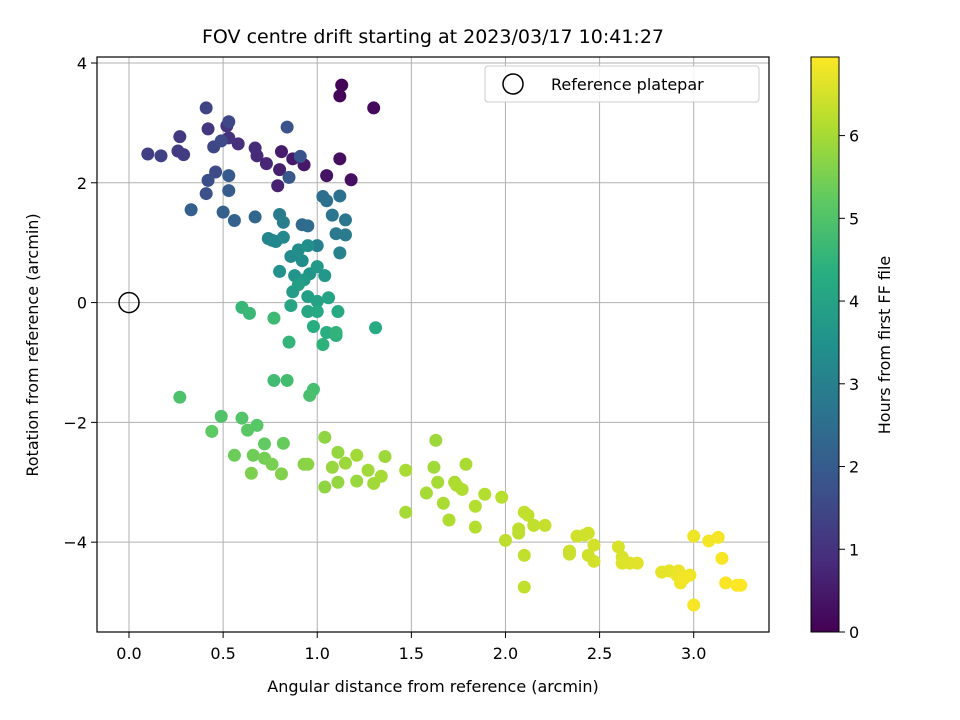  Describe the element at coordinates (884, 345) in the screenshot. I see `colorbar-label: Hours from first FF file` at that location.